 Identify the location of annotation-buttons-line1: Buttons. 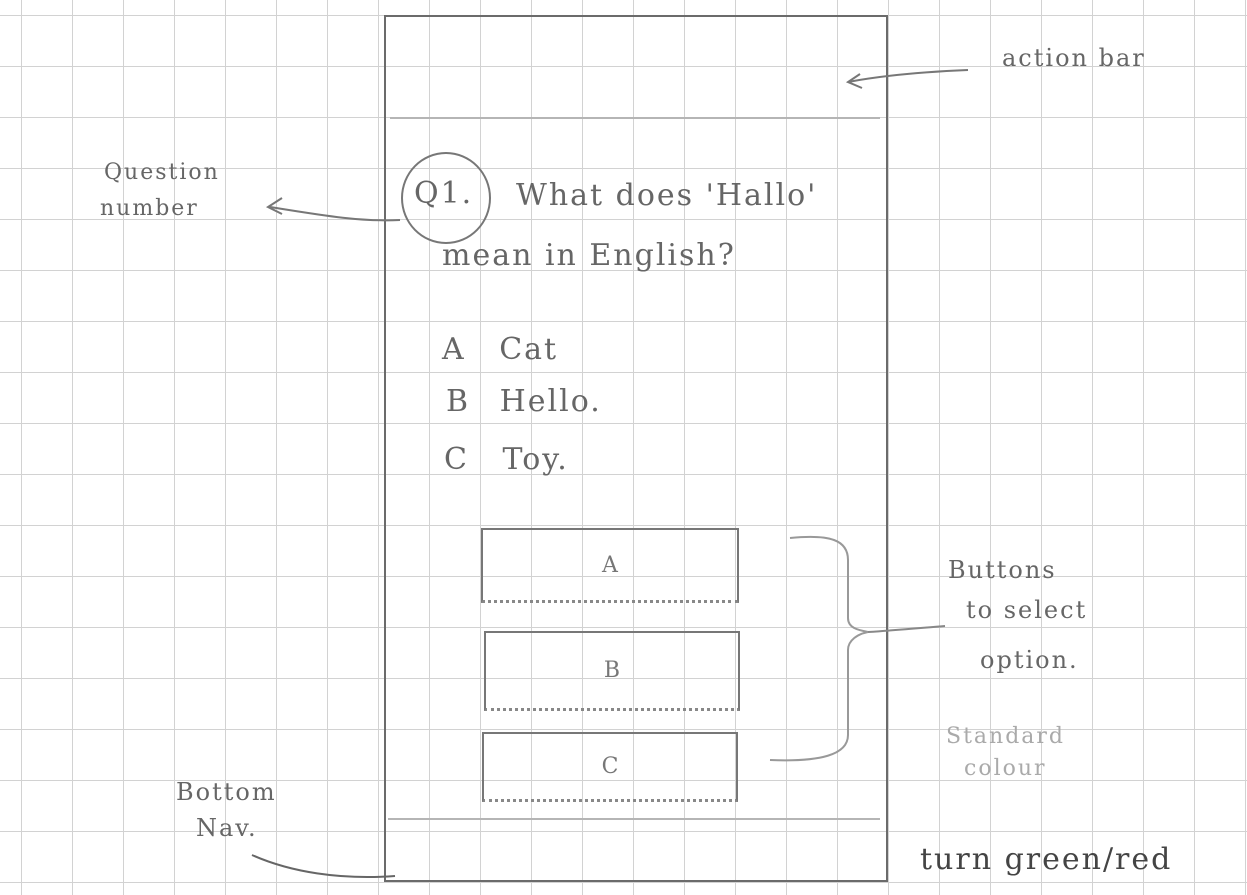
(1002, 570).